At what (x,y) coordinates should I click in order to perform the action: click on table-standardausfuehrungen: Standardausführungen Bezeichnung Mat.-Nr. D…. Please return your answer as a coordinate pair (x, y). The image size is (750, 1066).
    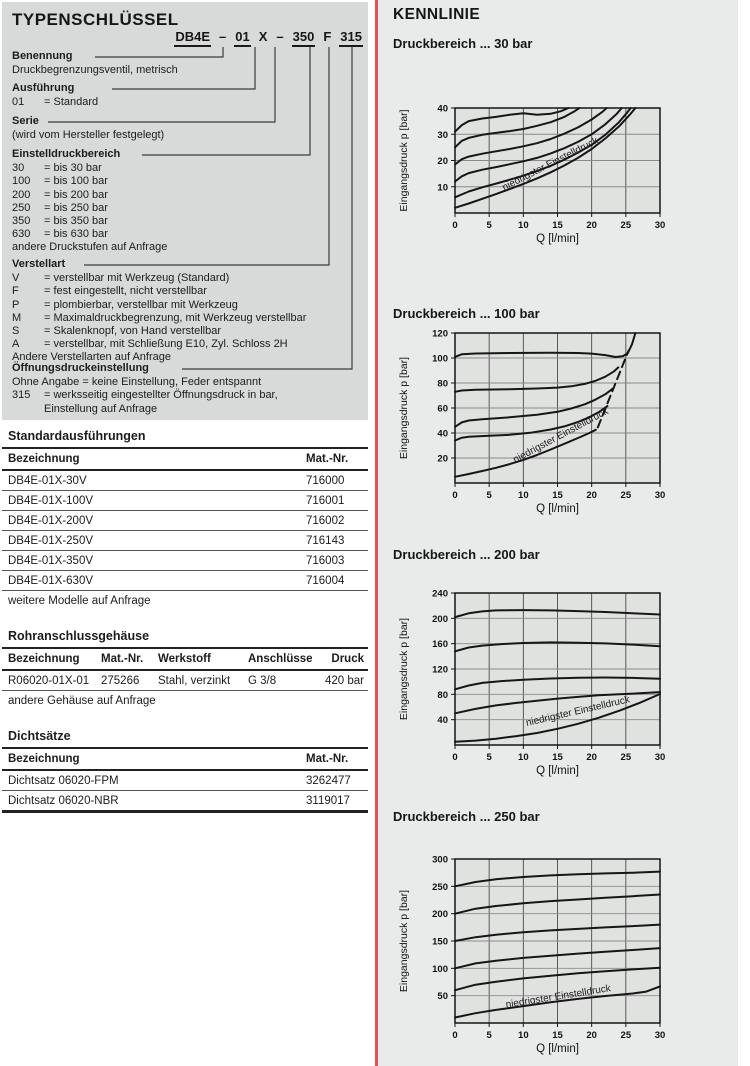
    Looking at the image, I should click on (185, 517).